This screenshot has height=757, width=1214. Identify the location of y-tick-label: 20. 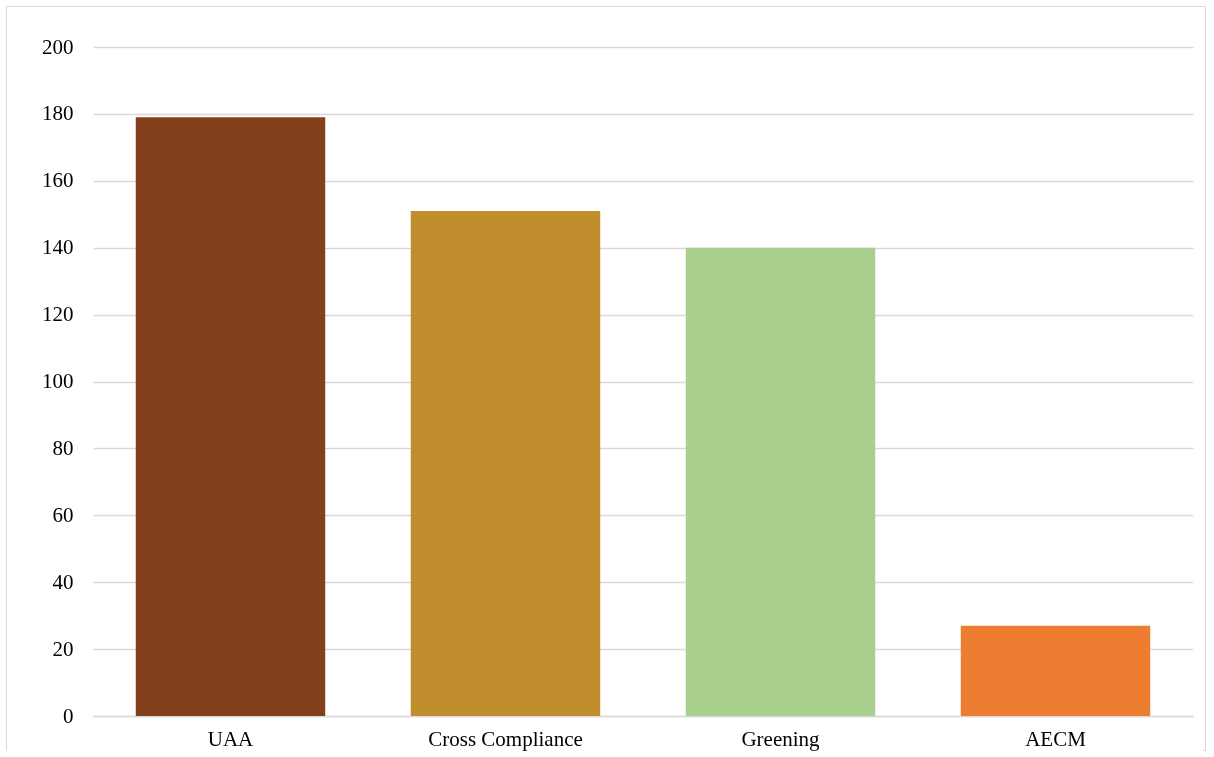
(63, 648).